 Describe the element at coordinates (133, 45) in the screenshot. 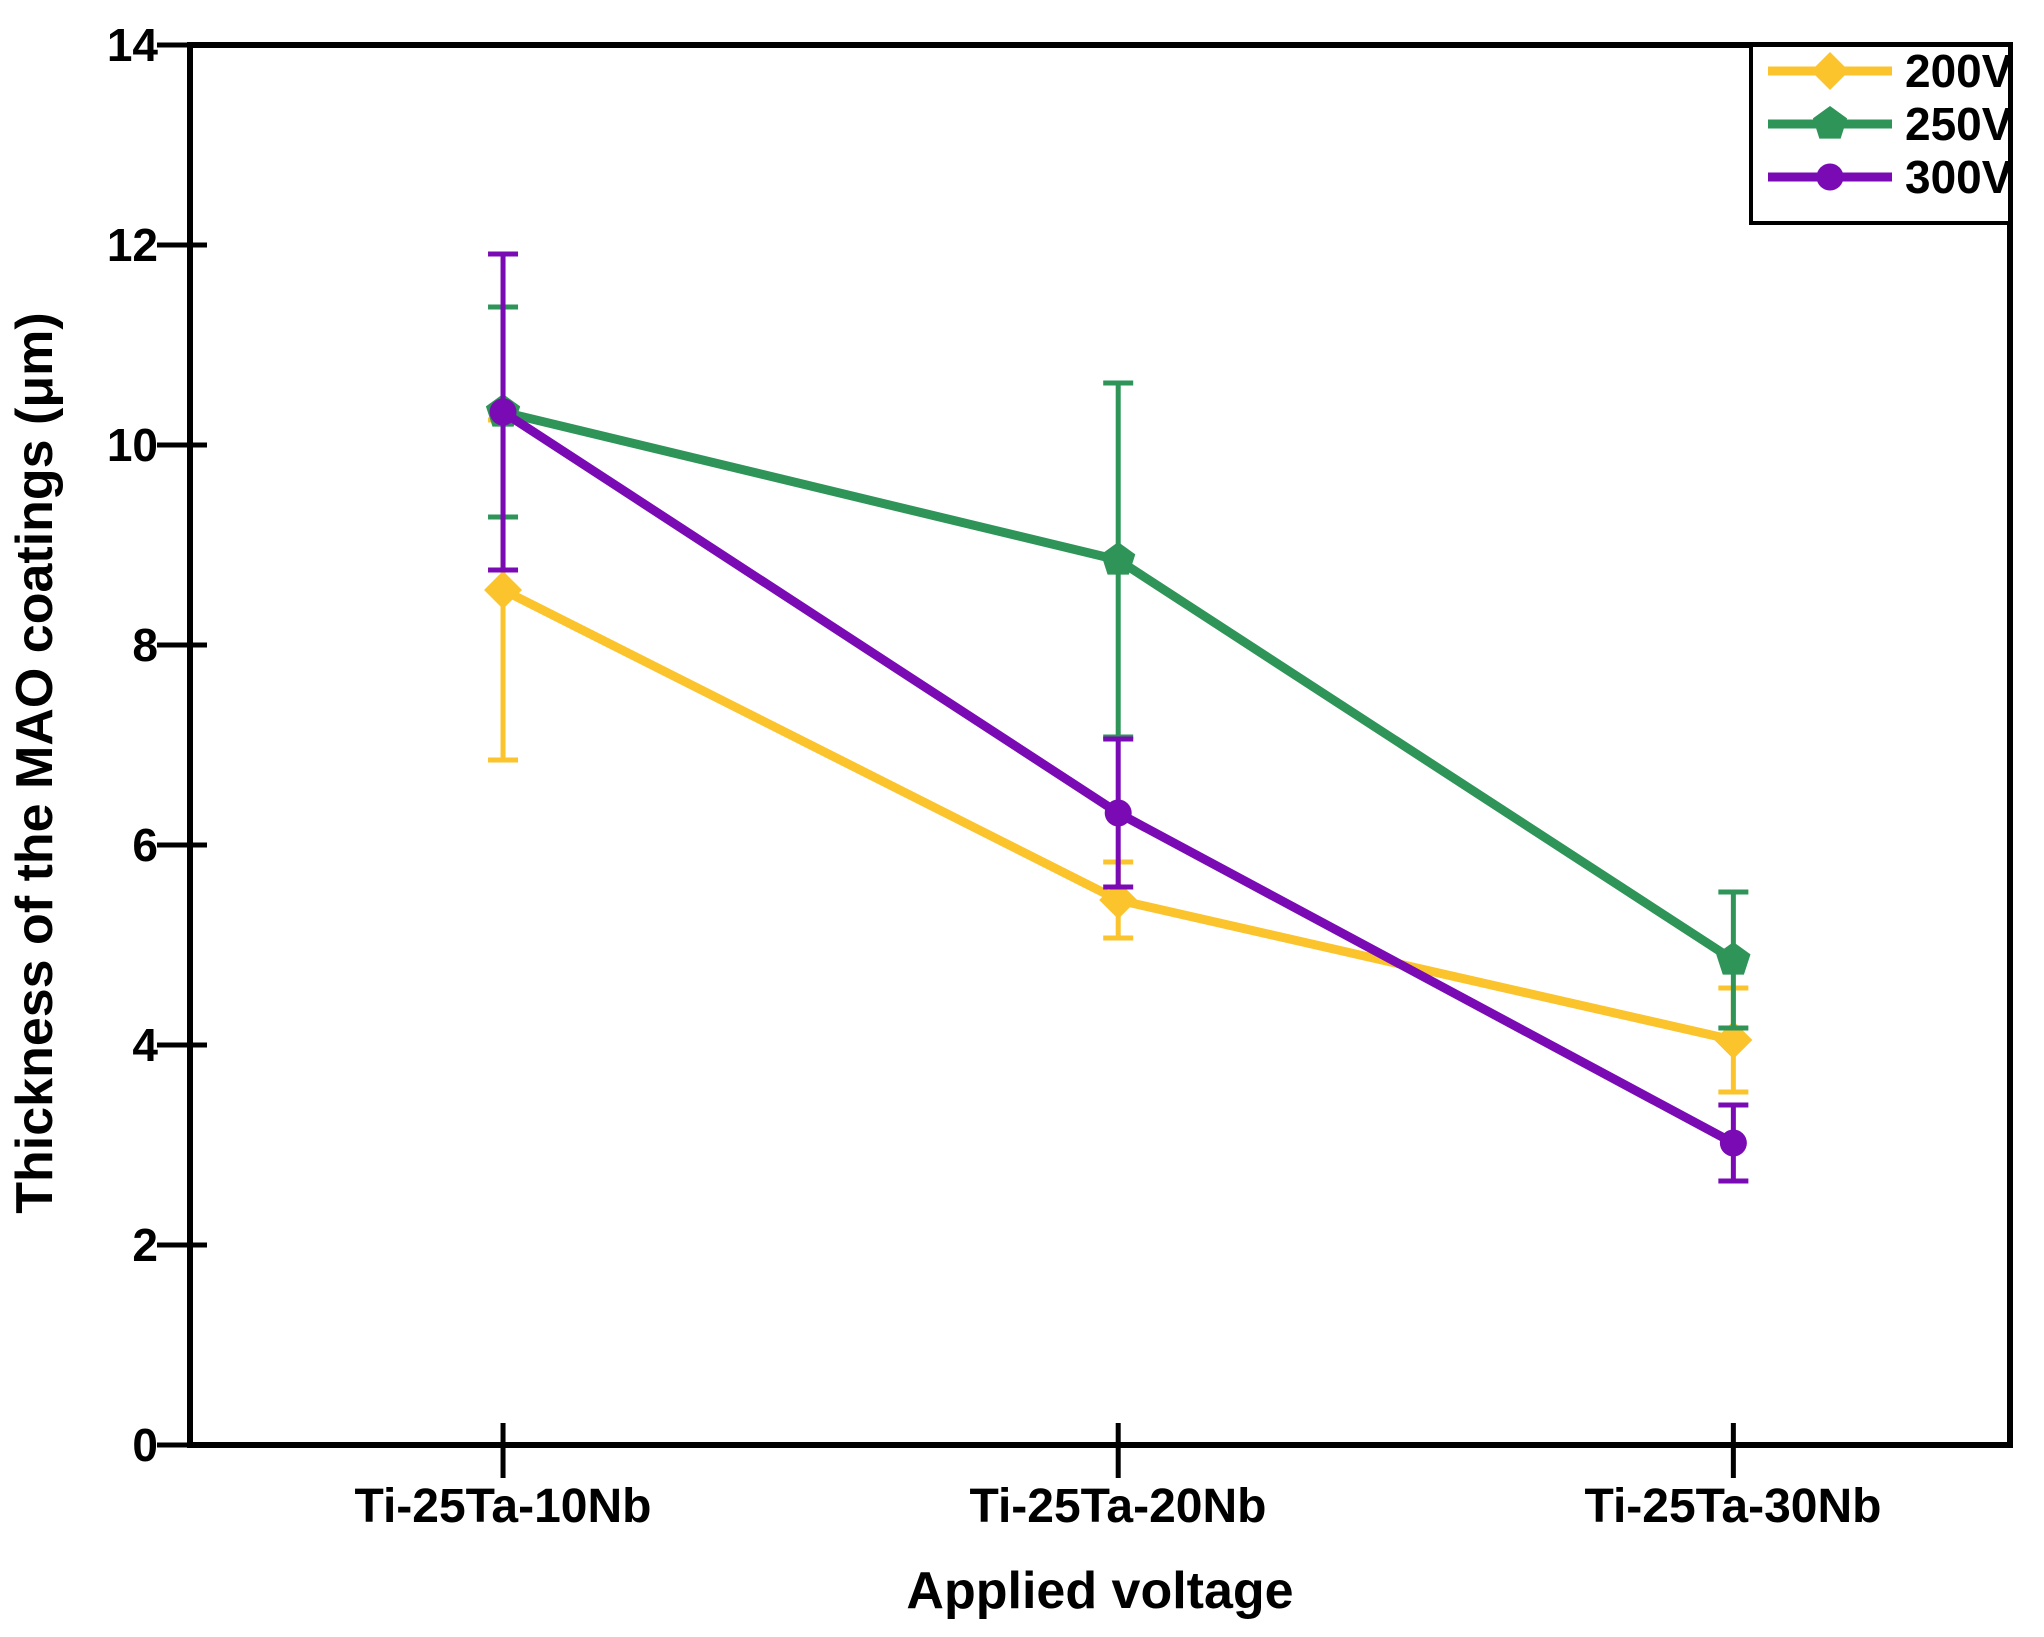

I see `y-tick-label: 14` at that location.